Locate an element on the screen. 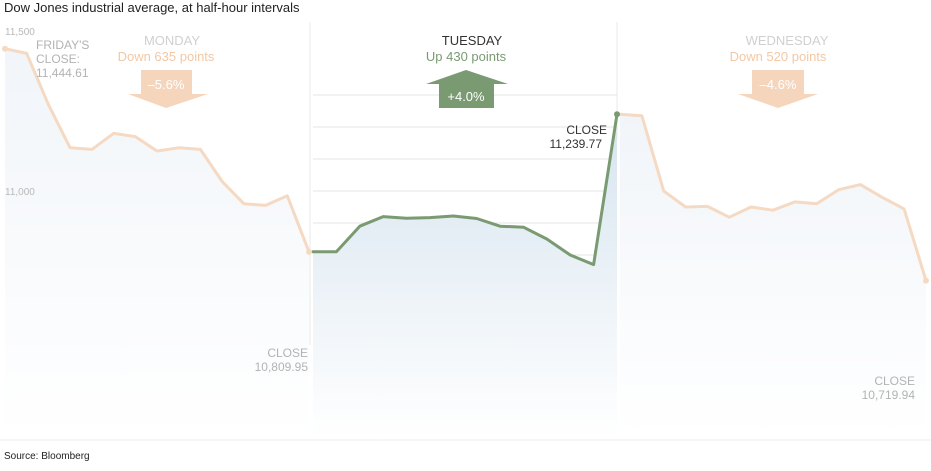 This screenshot has width=931, height=471. series-line-monday is located at coordinates (157, 150).